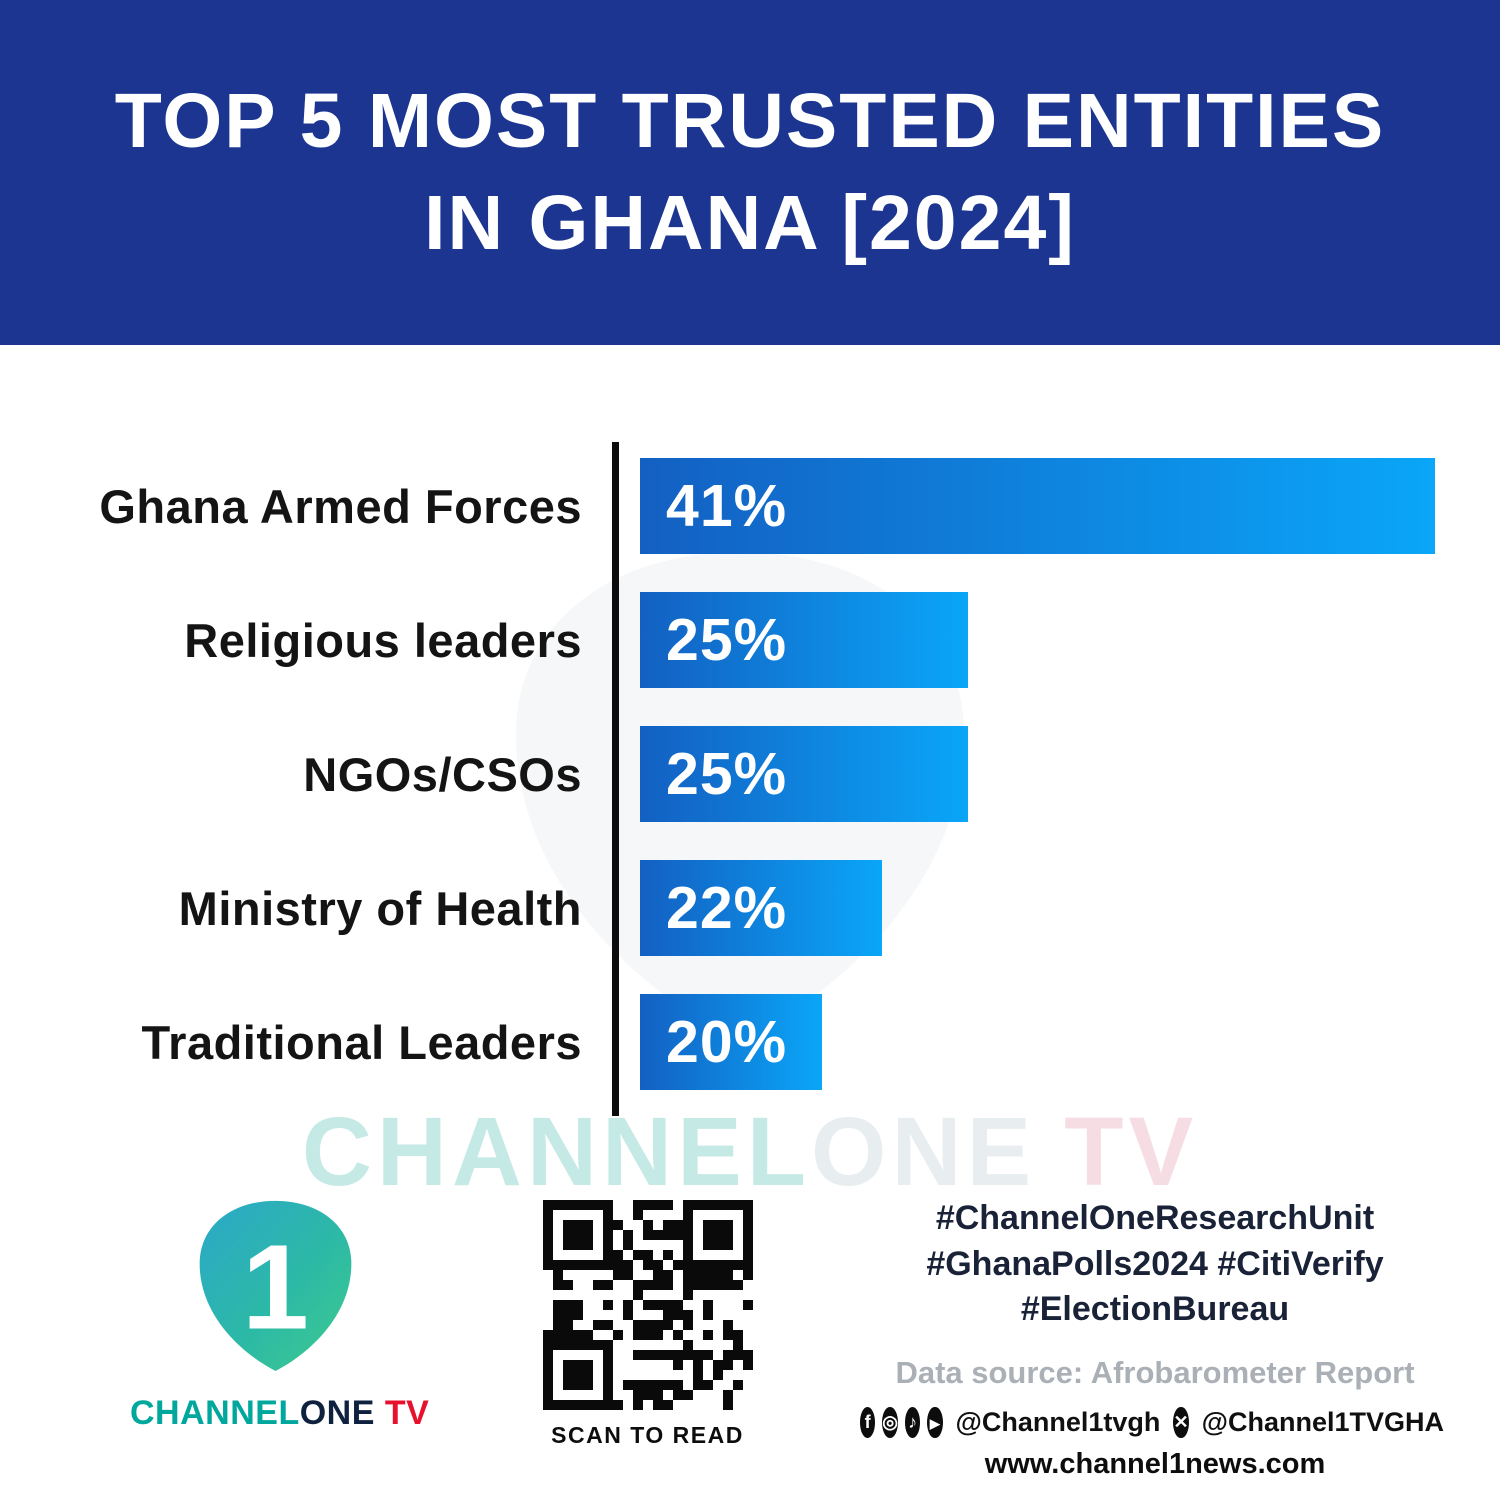 This screenshot has width=1500, height=1500. Describe the element at coordinates (1155, 1218) in the screenshot. I see `hashtag-line-1: #ChannelOneResearchUnit` at that location.